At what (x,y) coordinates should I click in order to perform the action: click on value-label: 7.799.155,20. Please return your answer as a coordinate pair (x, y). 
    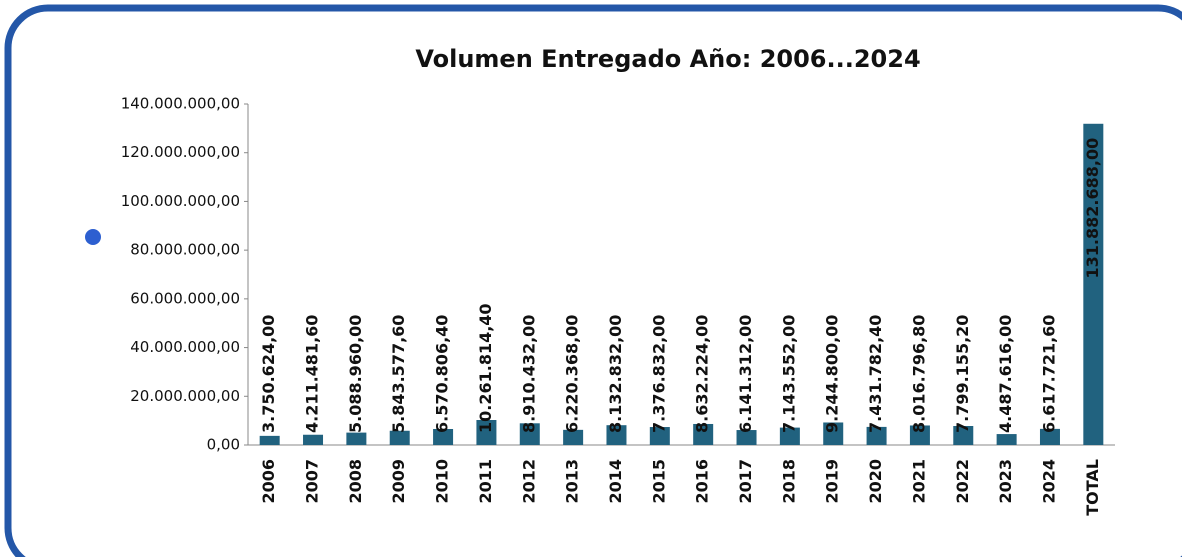
    Looking at the image, I should click on (962, 374).